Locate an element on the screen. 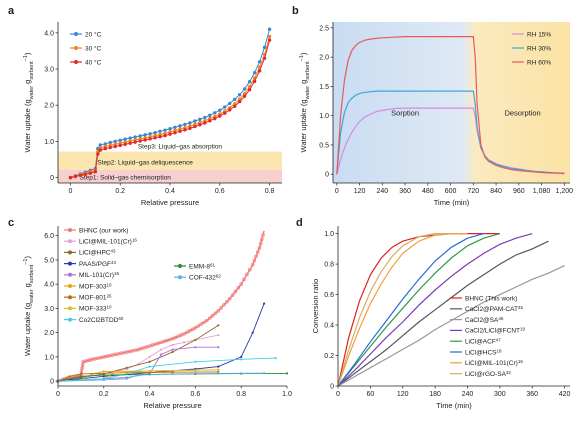  y-tick-label: 4.0 is located at coordinates (49, 285).